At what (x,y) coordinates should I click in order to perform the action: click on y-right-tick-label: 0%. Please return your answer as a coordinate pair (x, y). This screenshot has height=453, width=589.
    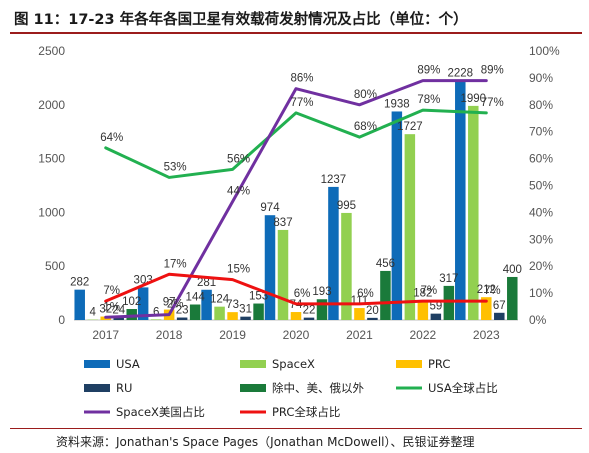
    Looking at the image, I should click on (538, 320).